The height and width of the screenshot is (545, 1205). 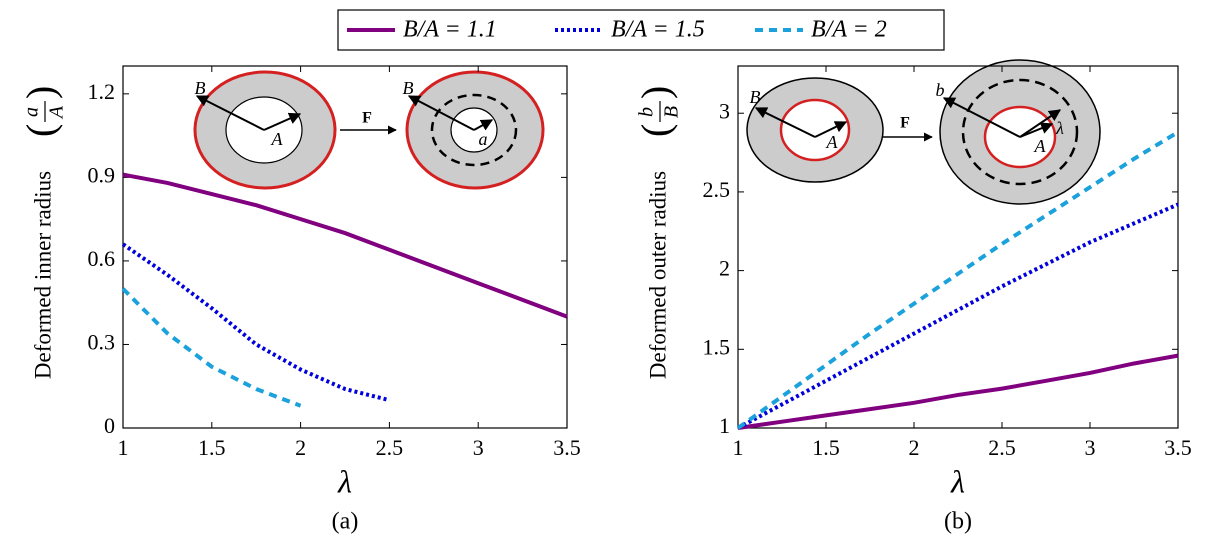 What do you see at coordinates (102, 258) in the screenshot?
I see `y-tick-label: 0.6` at bounding box center [102, 258].